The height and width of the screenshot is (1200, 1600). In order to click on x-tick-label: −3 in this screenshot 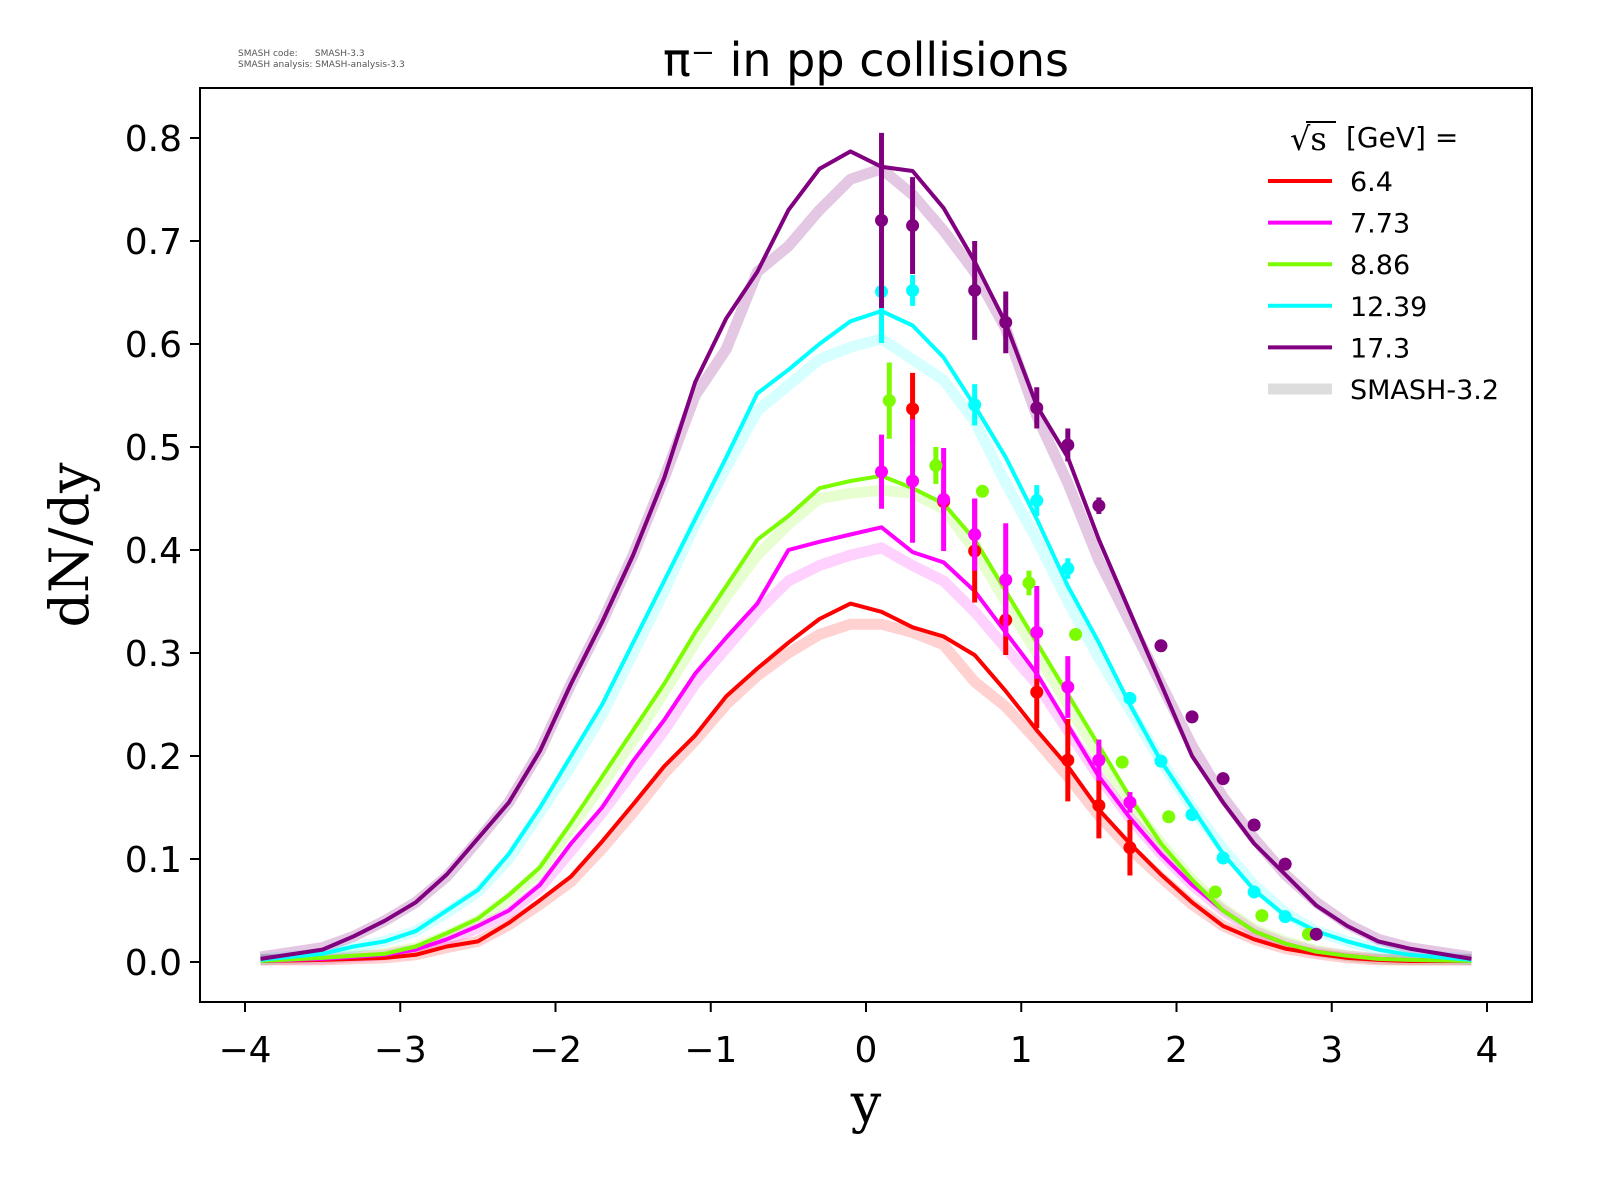, I will do `click(400, 1050)`.